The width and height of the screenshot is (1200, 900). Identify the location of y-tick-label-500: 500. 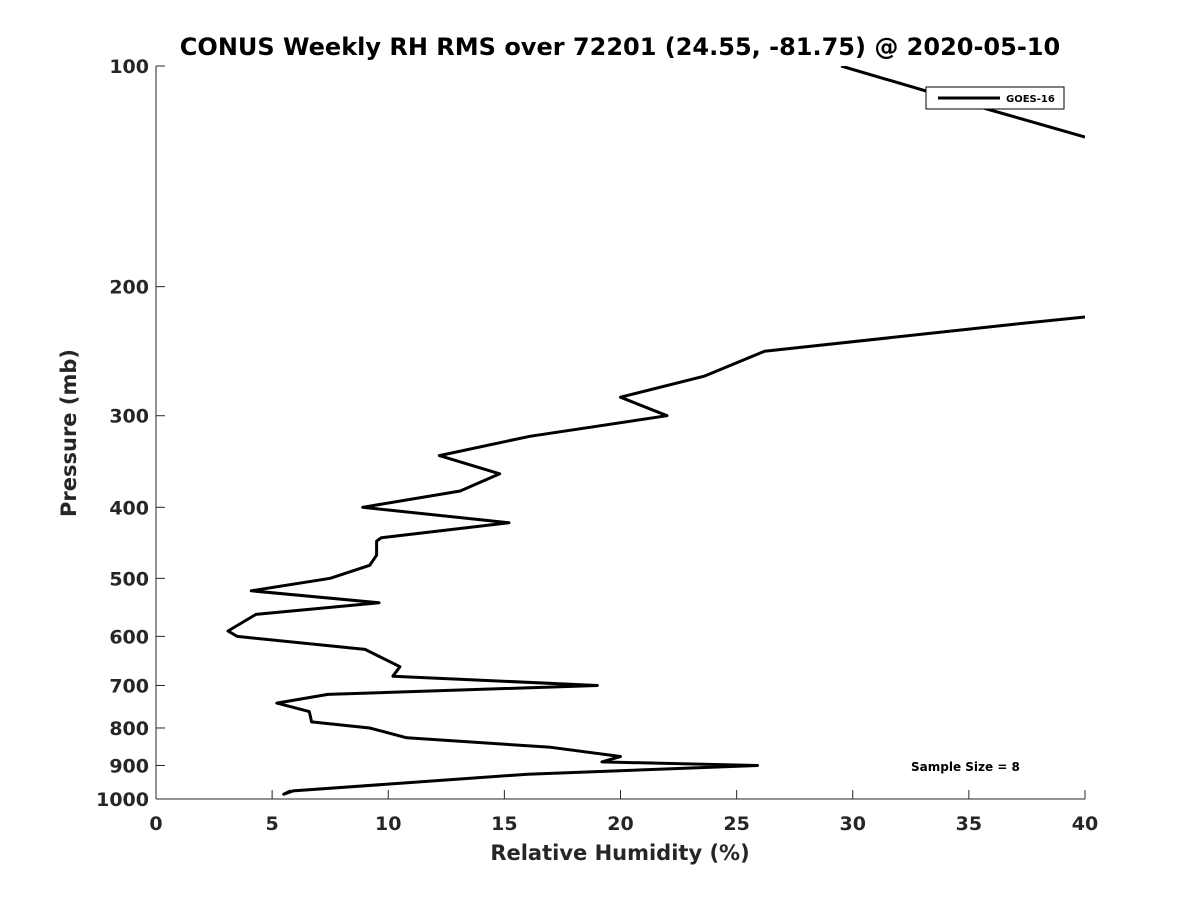
(129, 579).